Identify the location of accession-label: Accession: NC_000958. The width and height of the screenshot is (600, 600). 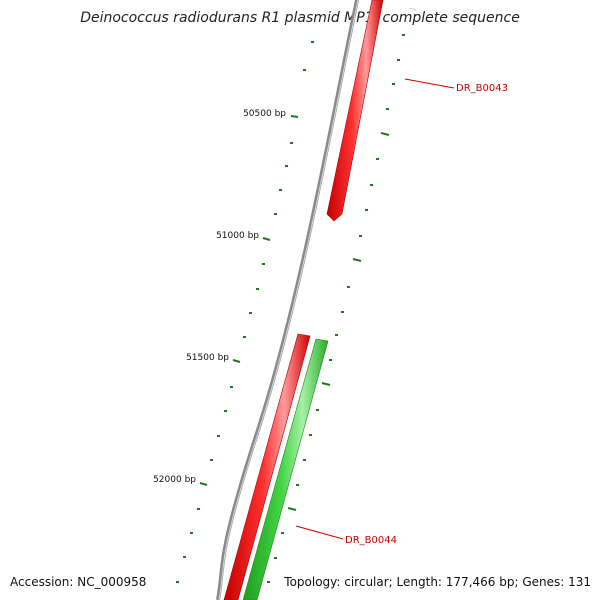
(78, 582).